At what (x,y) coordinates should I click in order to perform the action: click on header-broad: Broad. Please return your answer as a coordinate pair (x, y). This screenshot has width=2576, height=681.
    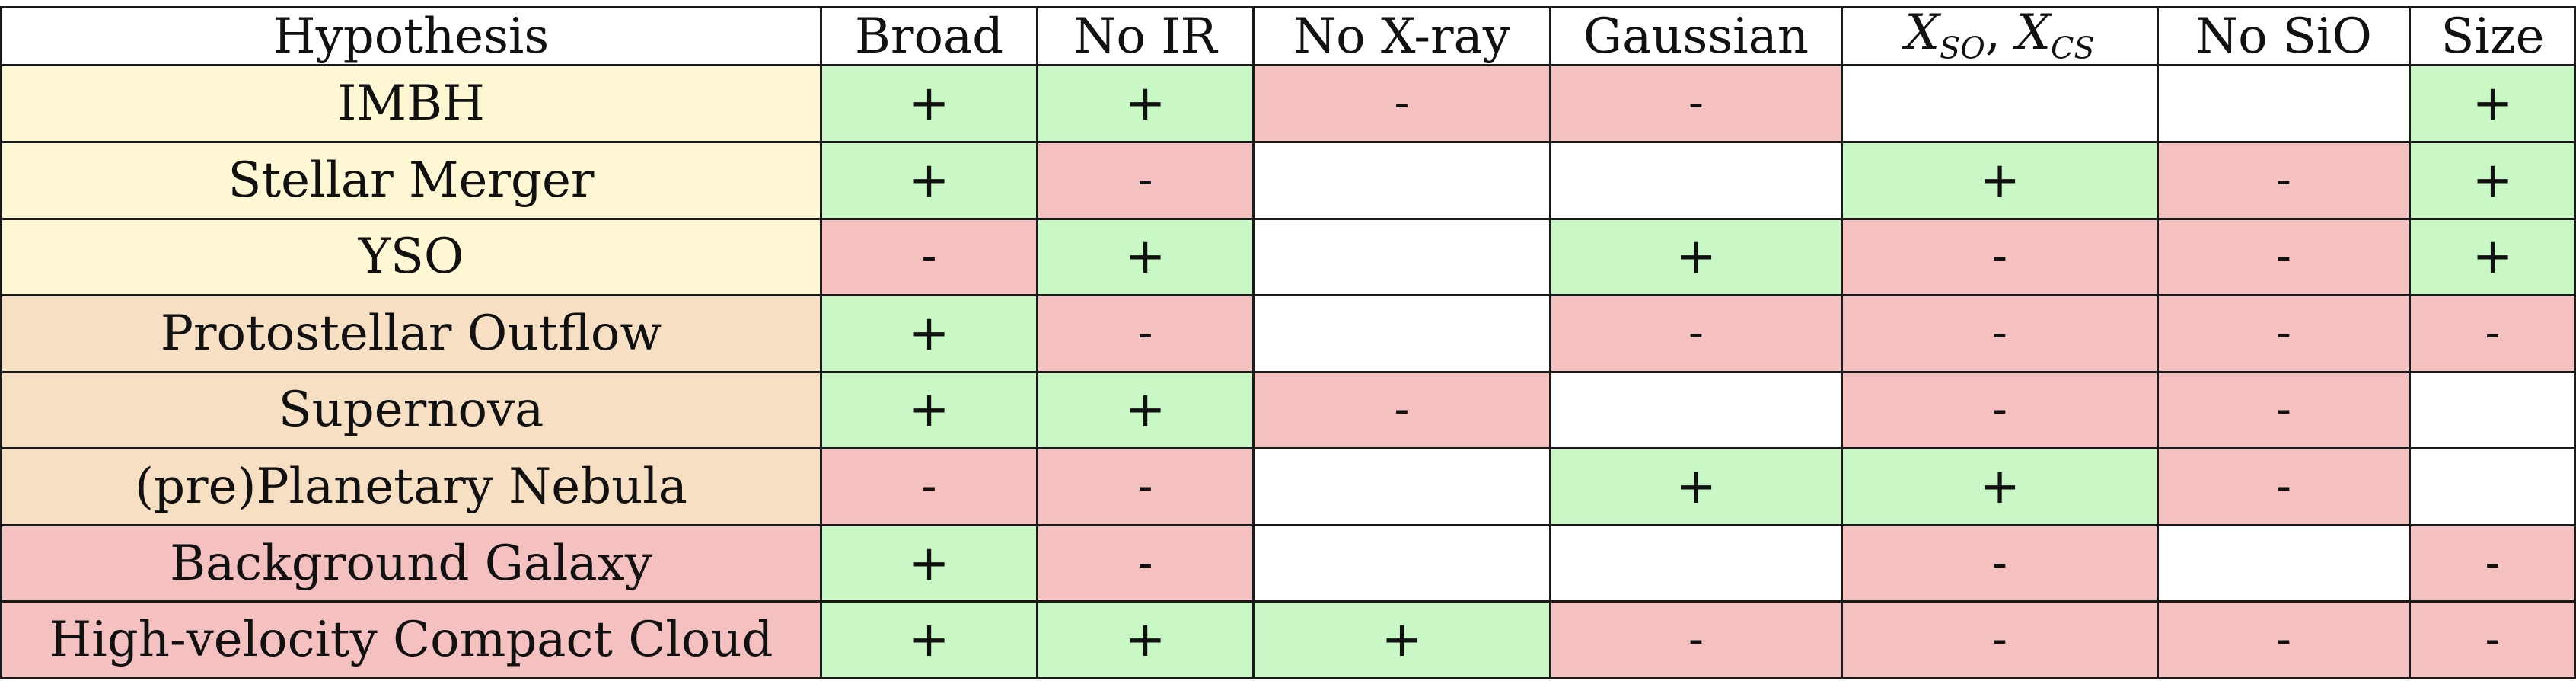
    Looking at the image, I should click on (929, 36).